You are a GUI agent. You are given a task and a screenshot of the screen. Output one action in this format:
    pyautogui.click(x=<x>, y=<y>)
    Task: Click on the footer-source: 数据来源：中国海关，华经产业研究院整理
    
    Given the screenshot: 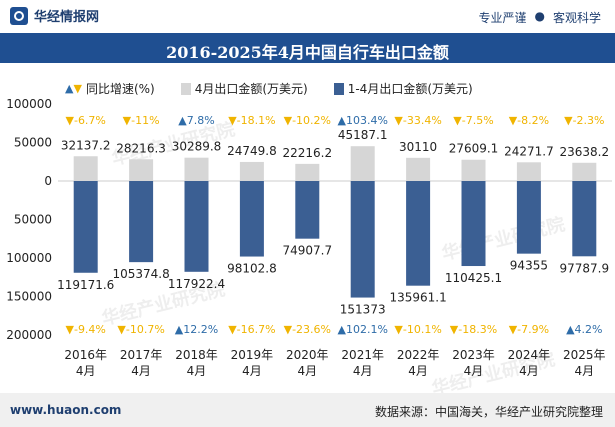 What is the action you would take?
    pyautogui.click(x=488, y=412)
    